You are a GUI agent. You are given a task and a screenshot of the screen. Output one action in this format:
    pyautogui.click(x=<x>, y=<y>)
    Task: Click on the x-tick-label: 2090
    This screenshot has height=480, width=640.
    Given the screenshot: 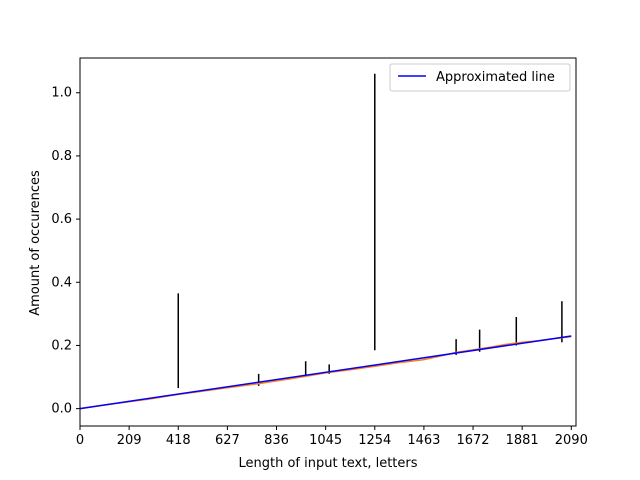 What is the action you would take?
    pyautogui.click(x=571, y=440)
    